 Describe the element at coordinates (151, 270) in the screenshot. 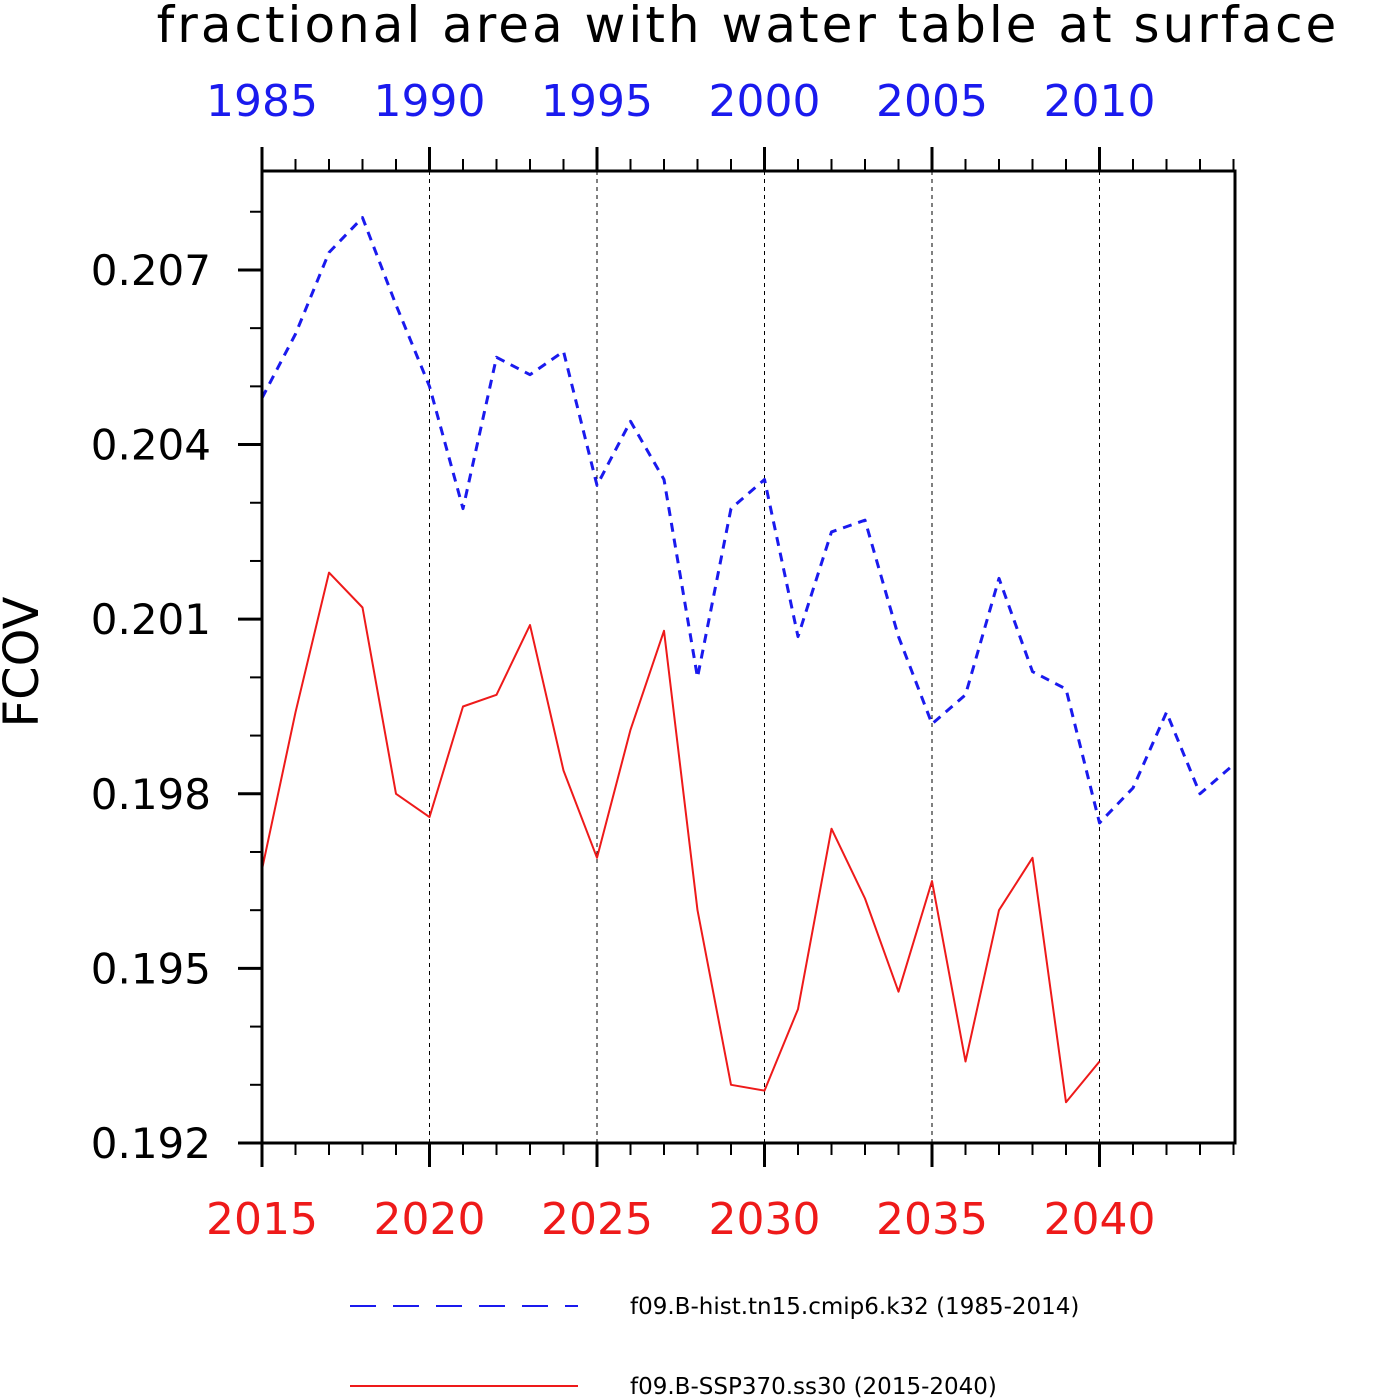

I see `y-tick-label: 0.207` at that location.